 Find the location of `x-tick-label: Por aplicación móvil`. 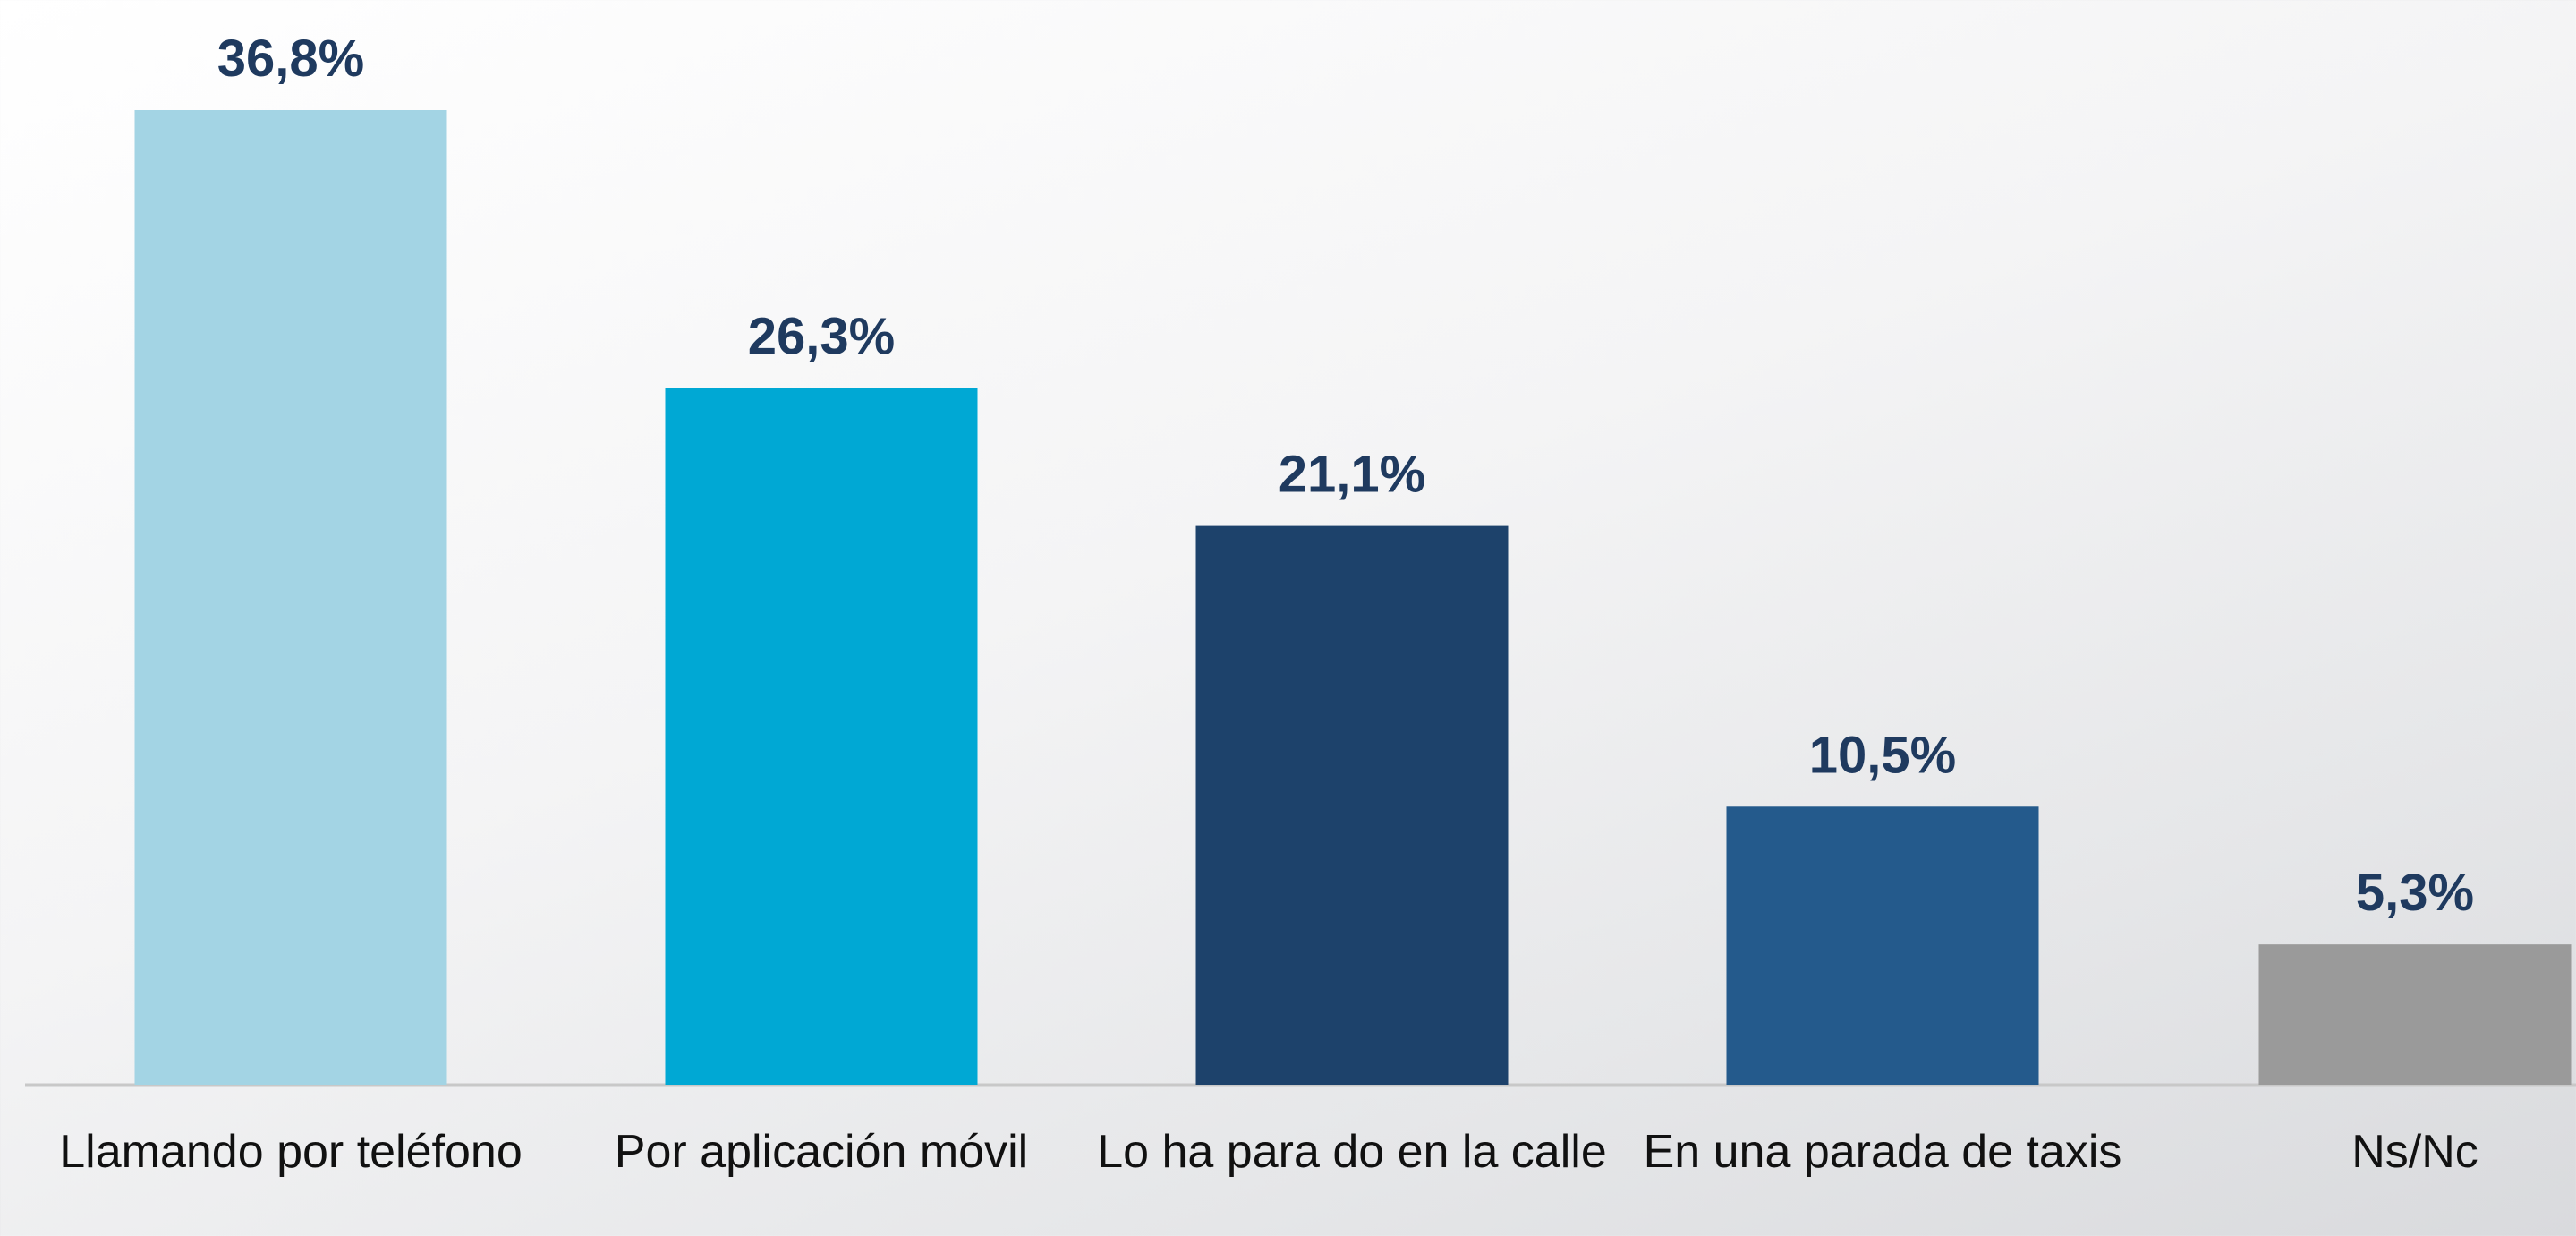

x-tick-label: Por aplicación móvil is located at coordinates (821, 1152).